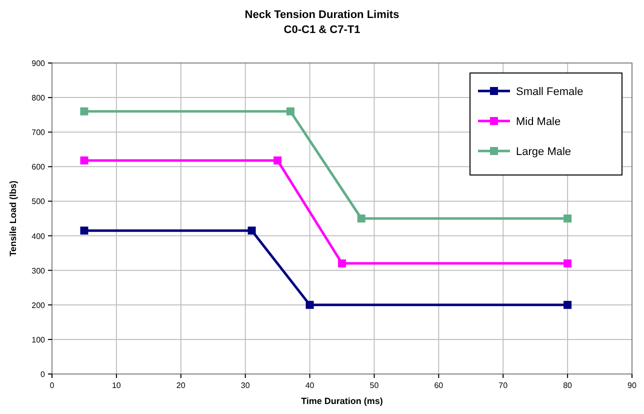  Describe the element at coordinates (342, 401) in the screenshot. I see `x-axis-title: Time Duration (ms)` at that location.